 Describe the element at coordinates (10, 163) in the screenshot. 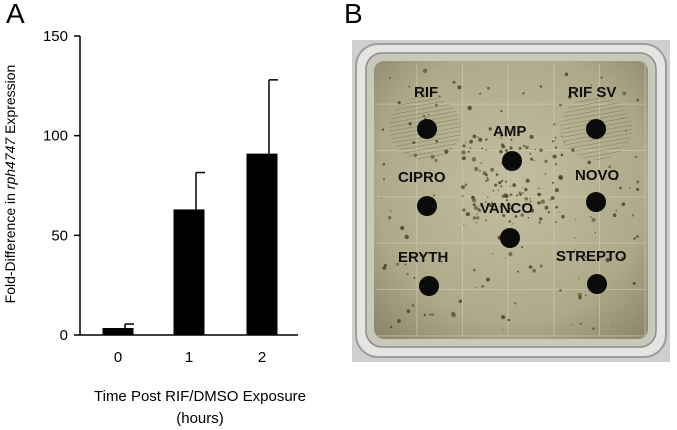

I see `y-axis-label-gene: rph4747` at that location.